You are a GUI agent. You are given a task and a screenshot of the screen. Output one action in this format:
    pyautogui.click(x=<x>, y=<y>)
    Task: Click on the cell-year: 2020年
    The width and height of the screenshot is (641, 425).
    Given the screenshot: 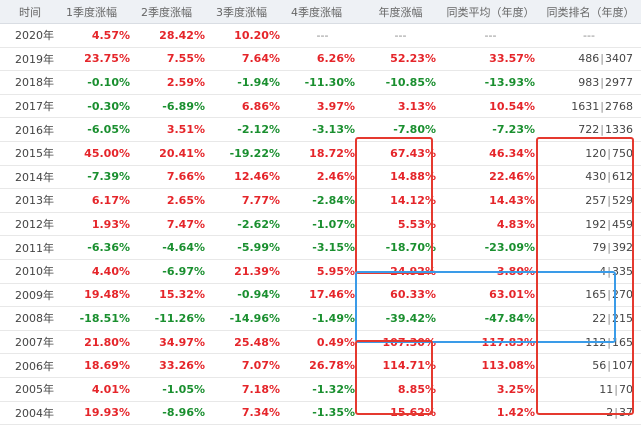 What is the action you would take?
    pyautogui.click(x=30, y=35)
    